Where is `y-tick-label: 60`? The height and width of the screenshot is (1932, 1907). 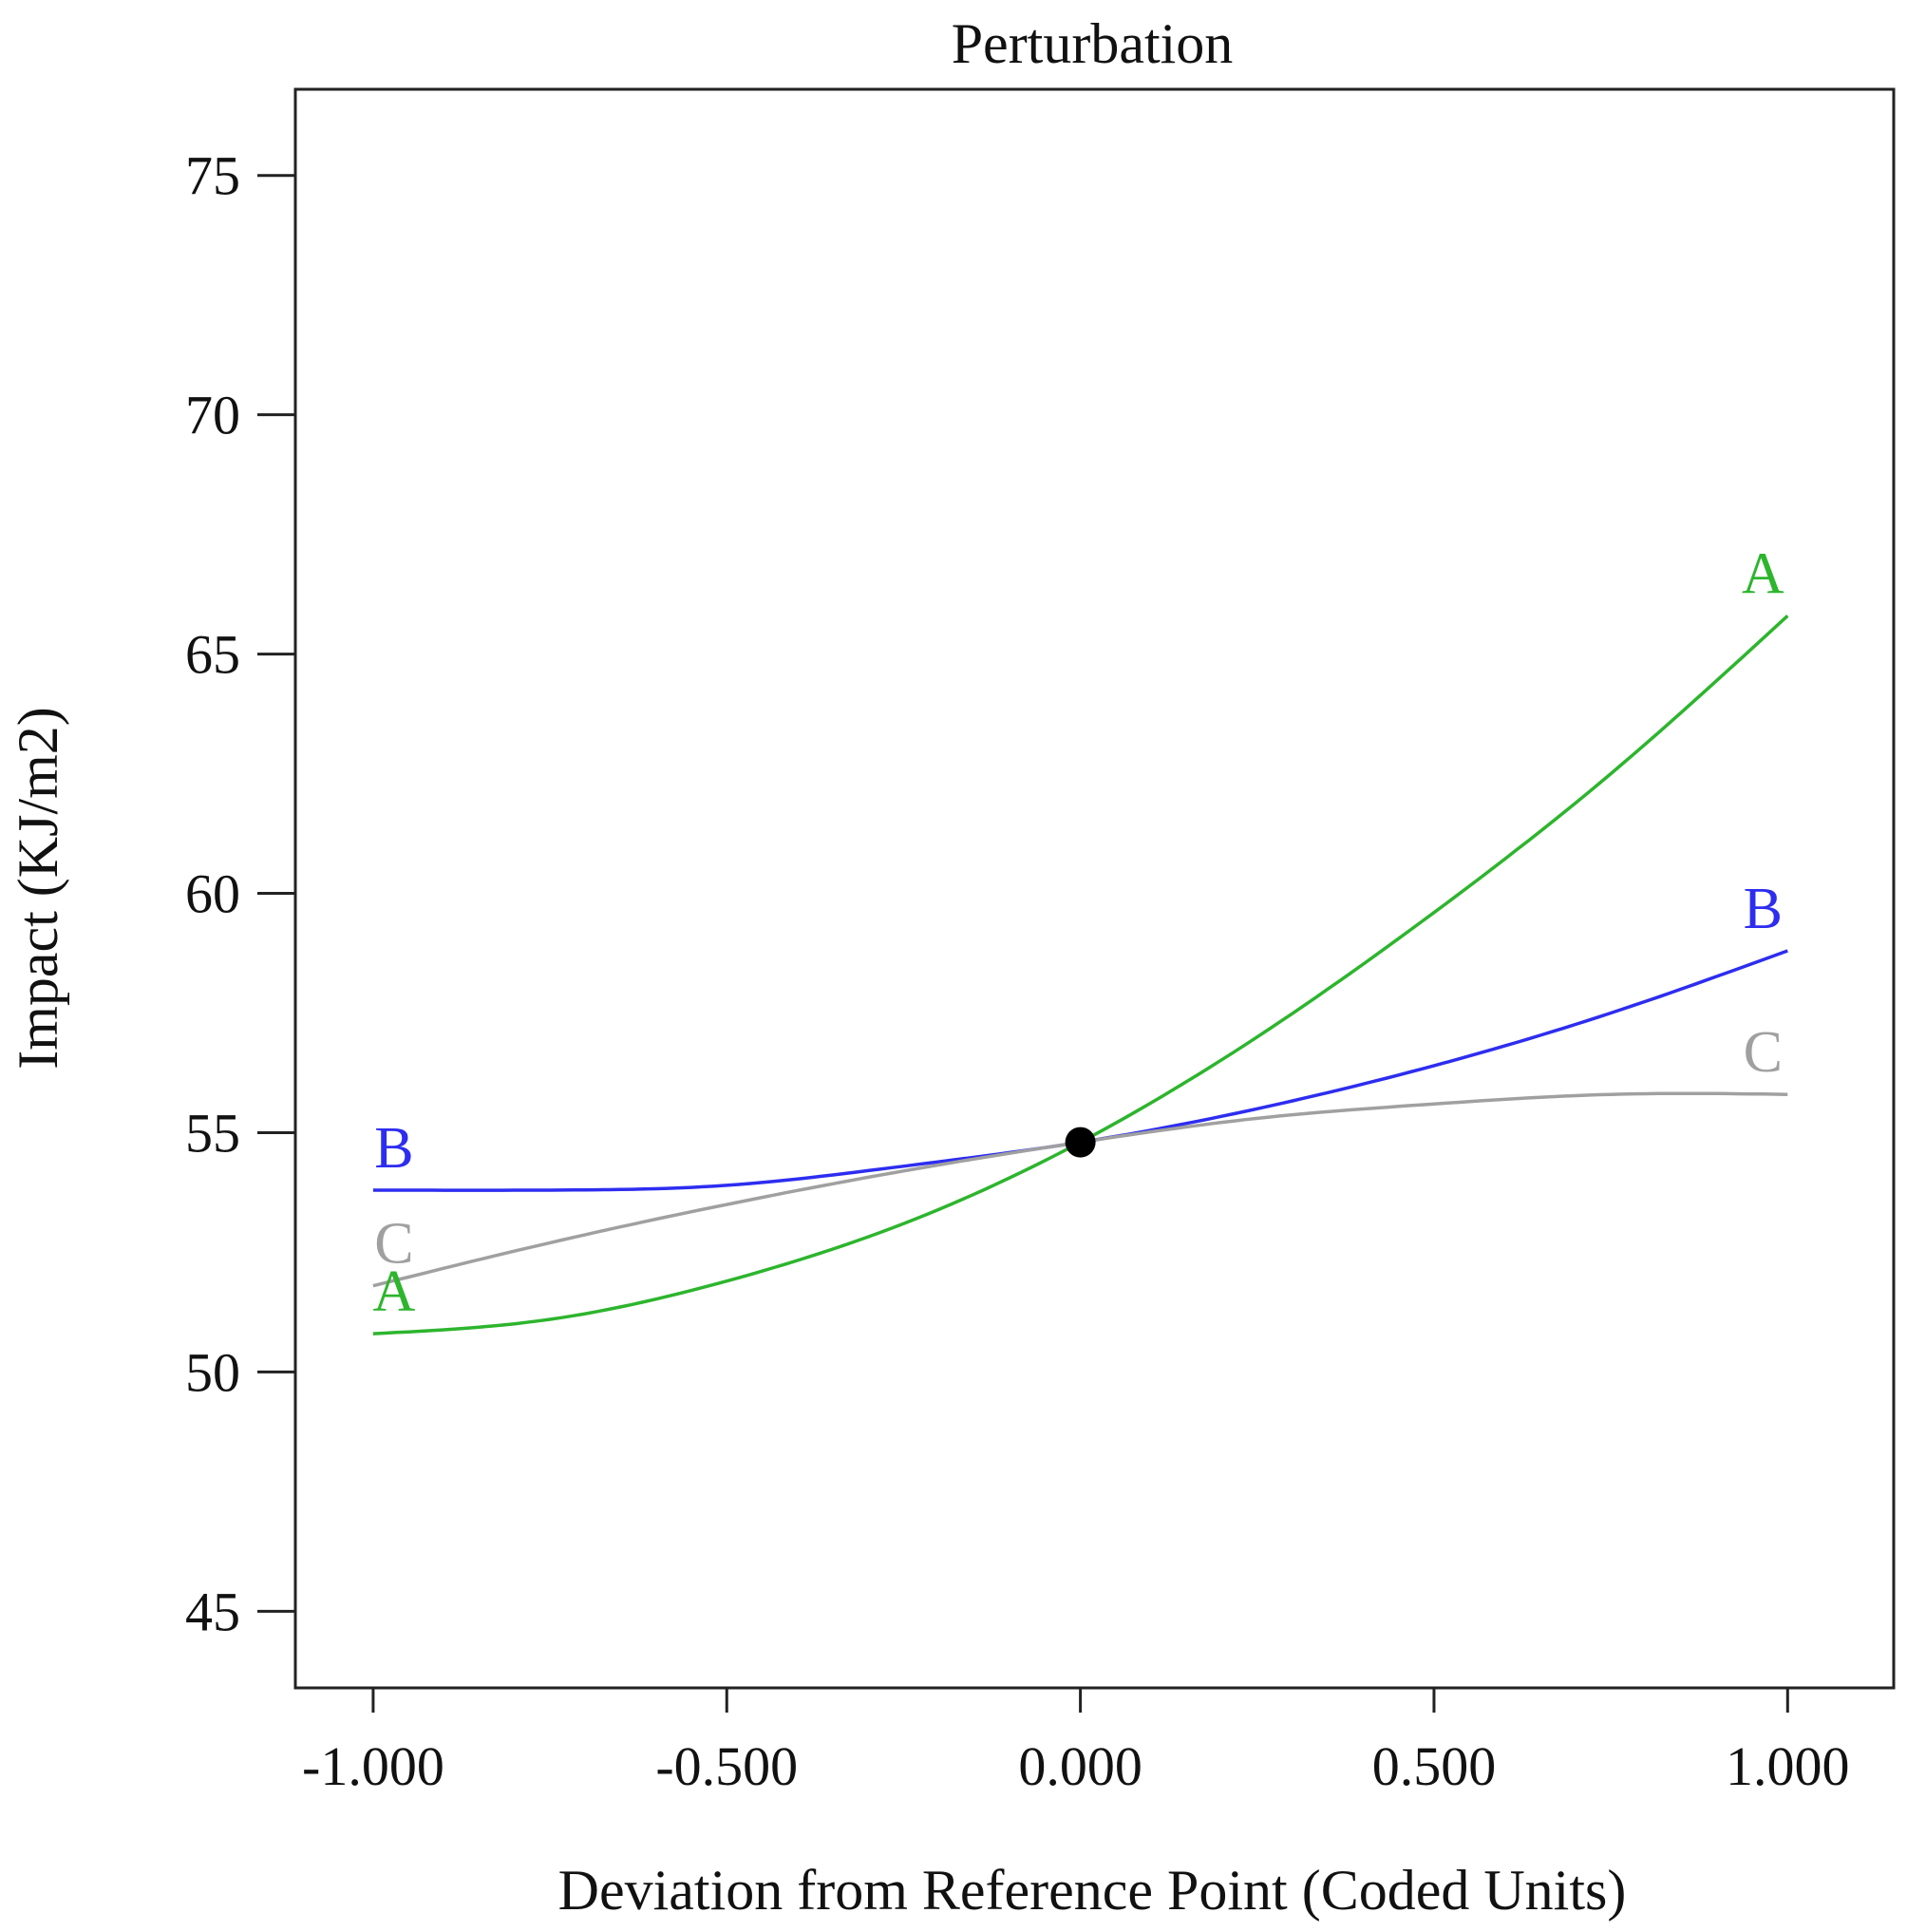
y-tick-label: 60 is located at coordinates (213, 894).